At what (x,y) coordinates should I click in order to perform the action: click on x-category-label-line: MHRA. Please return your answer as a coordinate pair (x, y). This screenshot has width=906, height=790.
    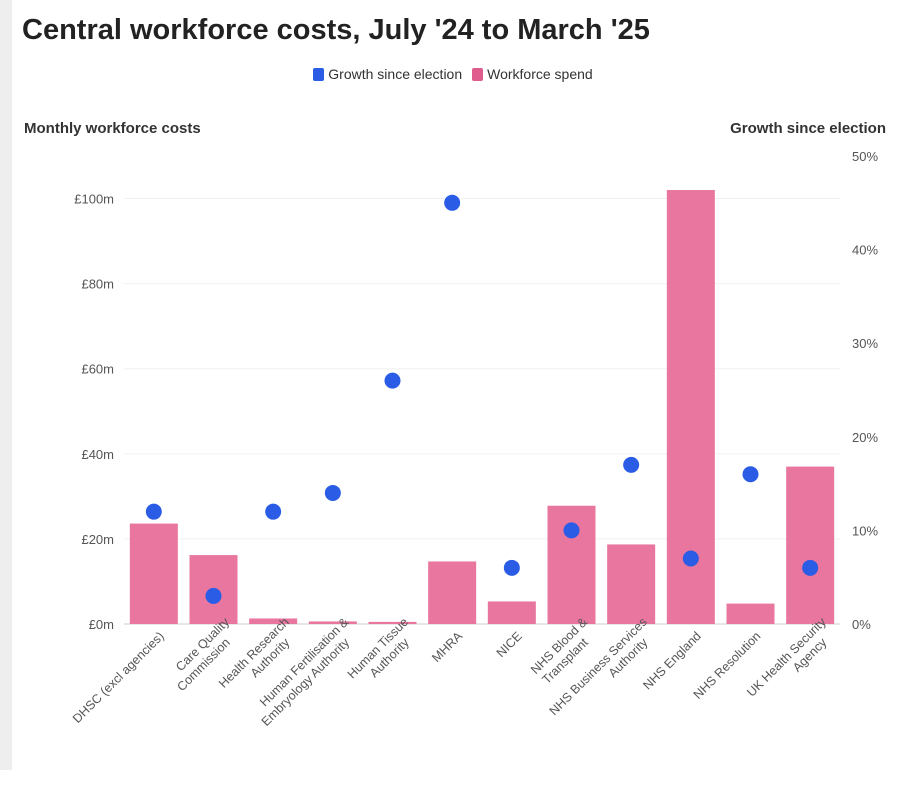
    Looking at the image, I should click on (447, 647).